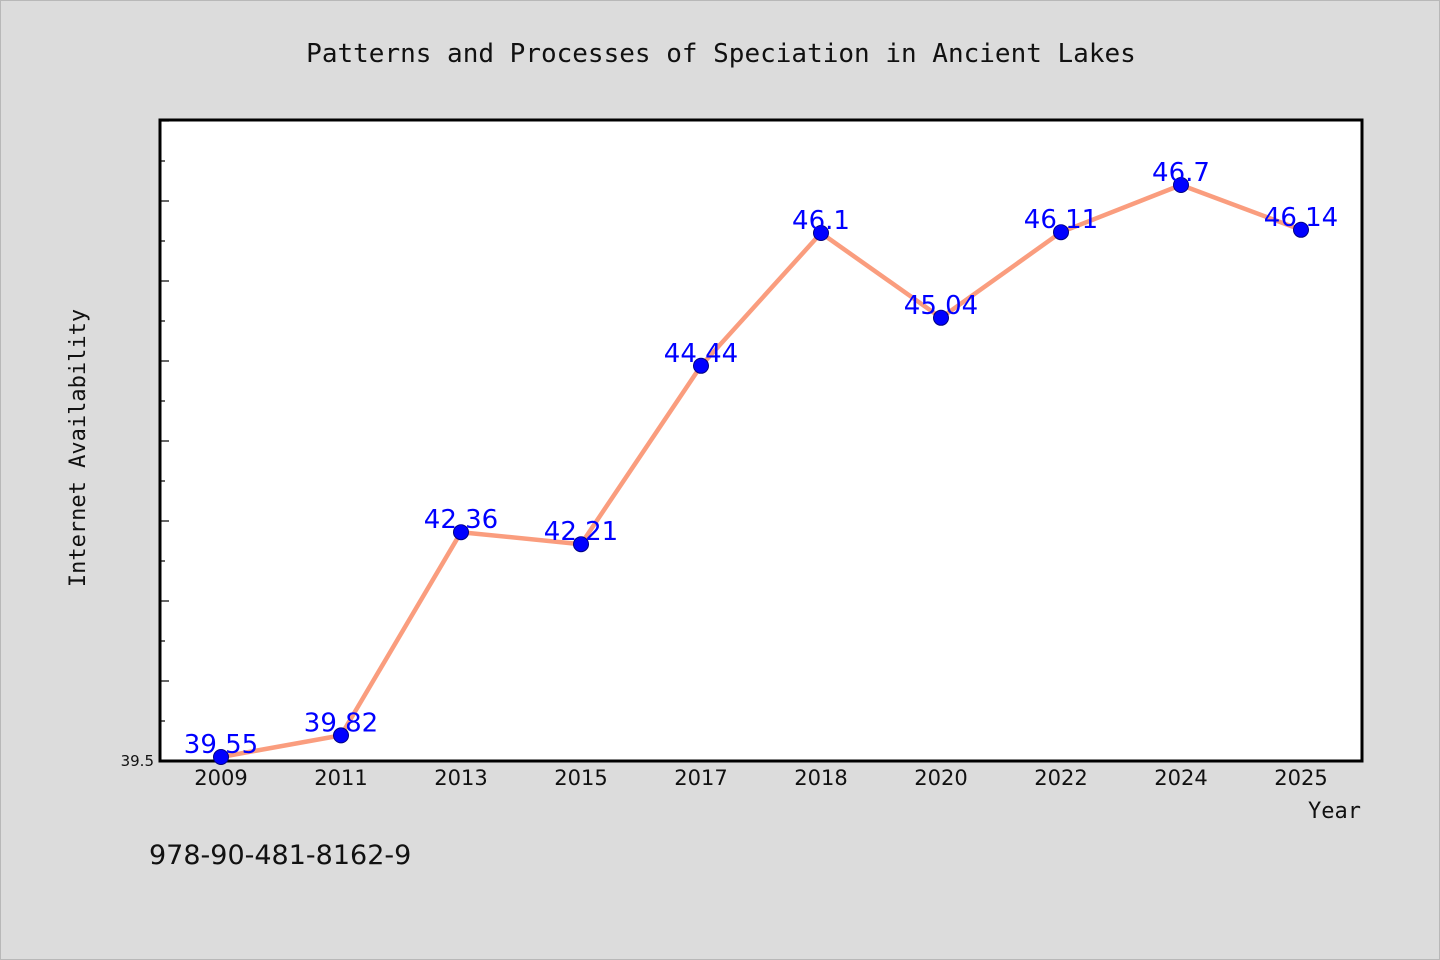  Describe the element at coordinates (1334, 811) in the screenshot. I see `x-axis-title: Year` at that location.